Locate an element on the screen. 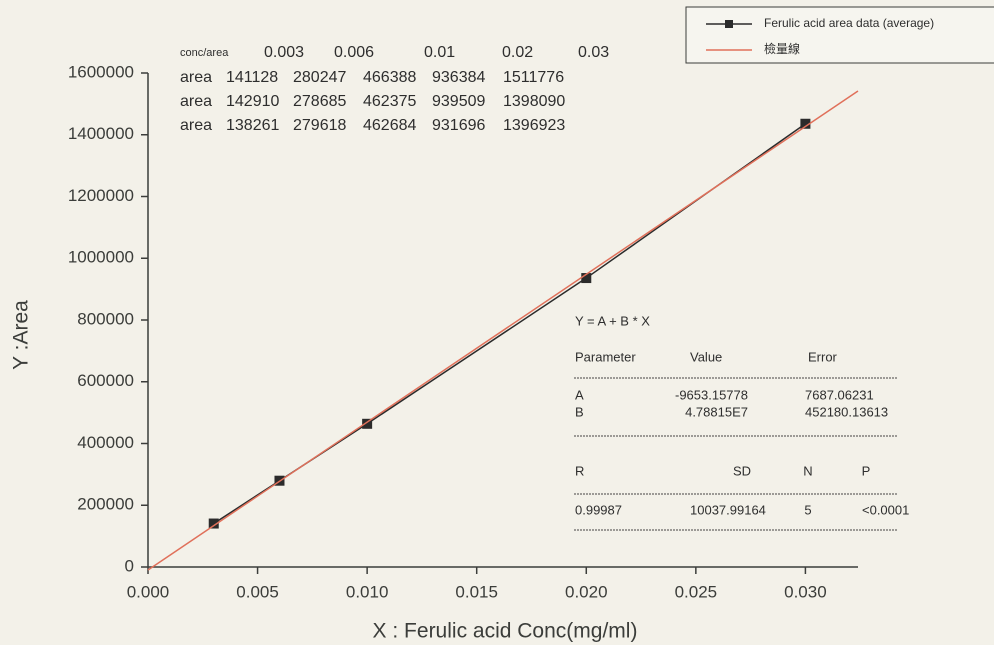  table-cell: 462375 is located at coordinates (389, 101).